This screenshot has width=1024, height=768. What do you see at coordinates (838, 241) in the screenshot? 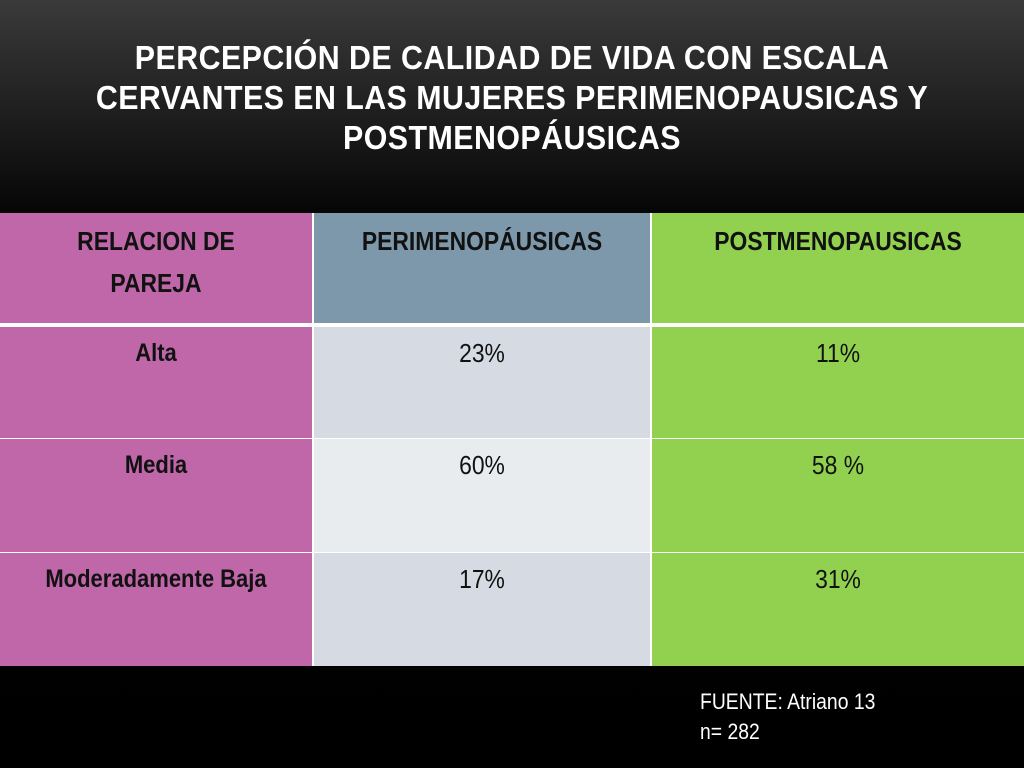
I see `header-label: POSTMENOPAUSICAS` at bounding box center [838, 241].